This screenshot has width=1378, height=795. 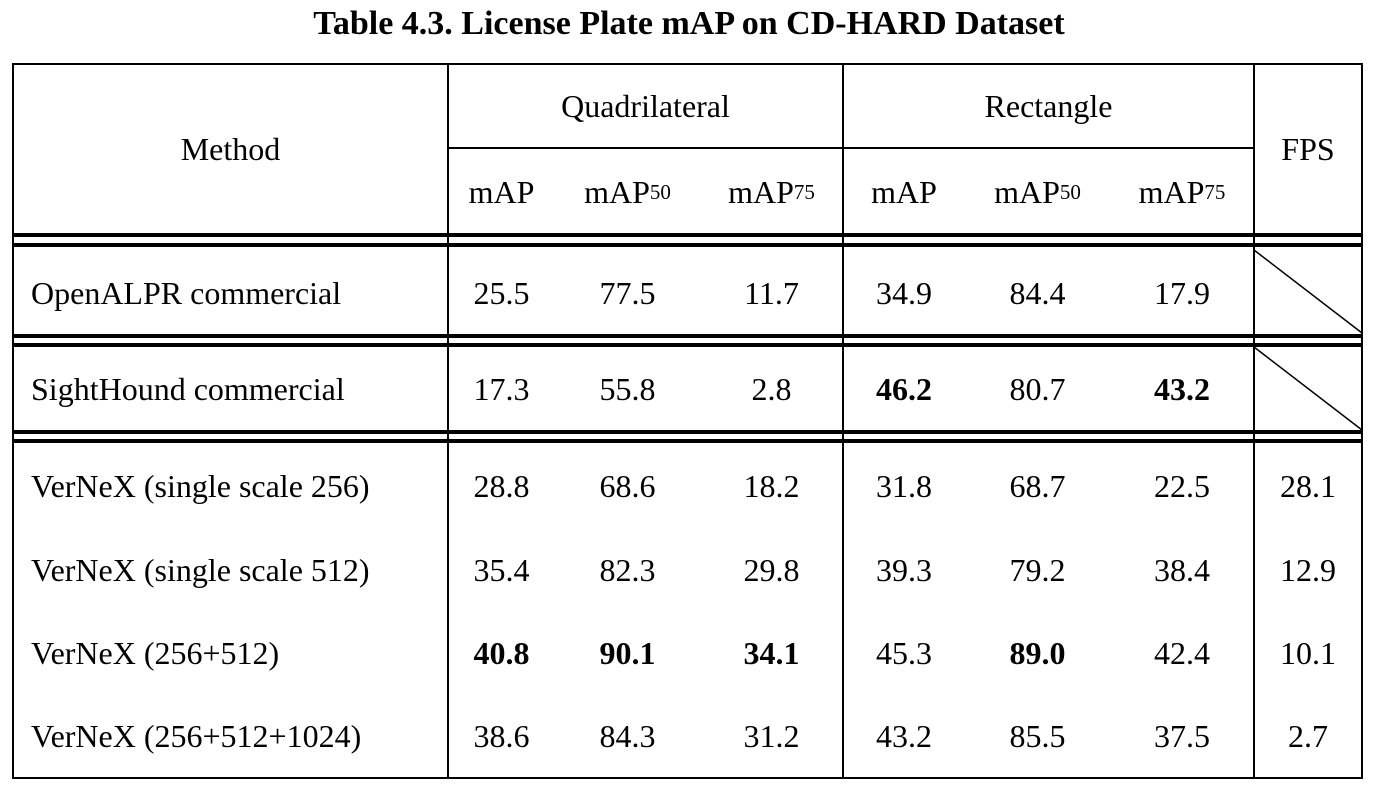 What do you see at coordinates (627, 292) in the screenshot?
I see `row-value: 77.5` at bounding box center [627, 292].